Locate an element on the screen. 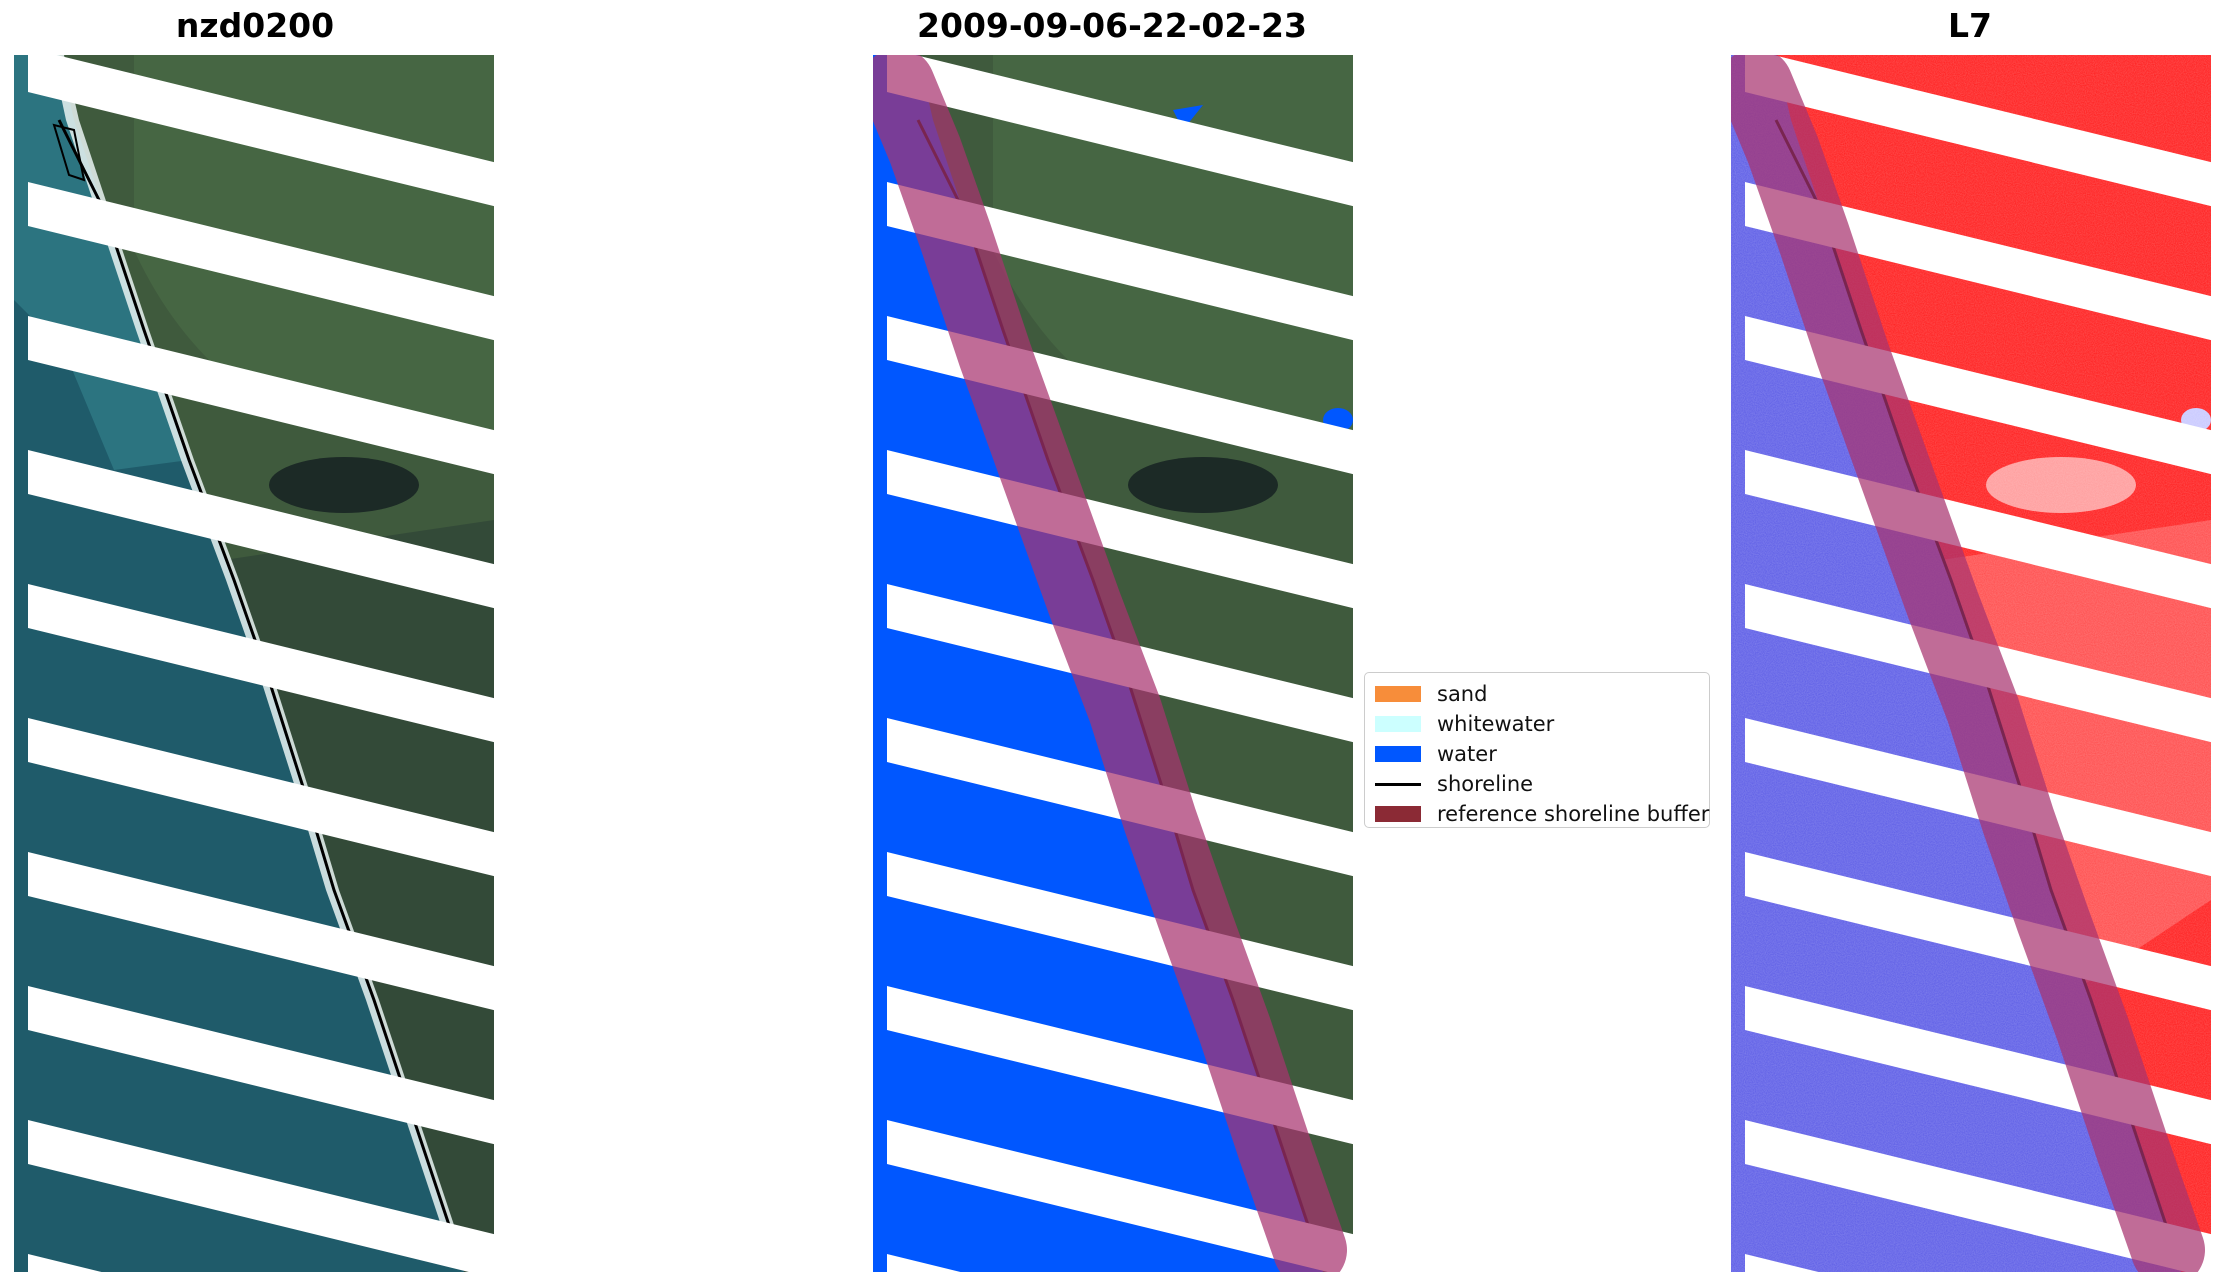  panel-title-satellite: L7 is located at coordinates (1970, 25).